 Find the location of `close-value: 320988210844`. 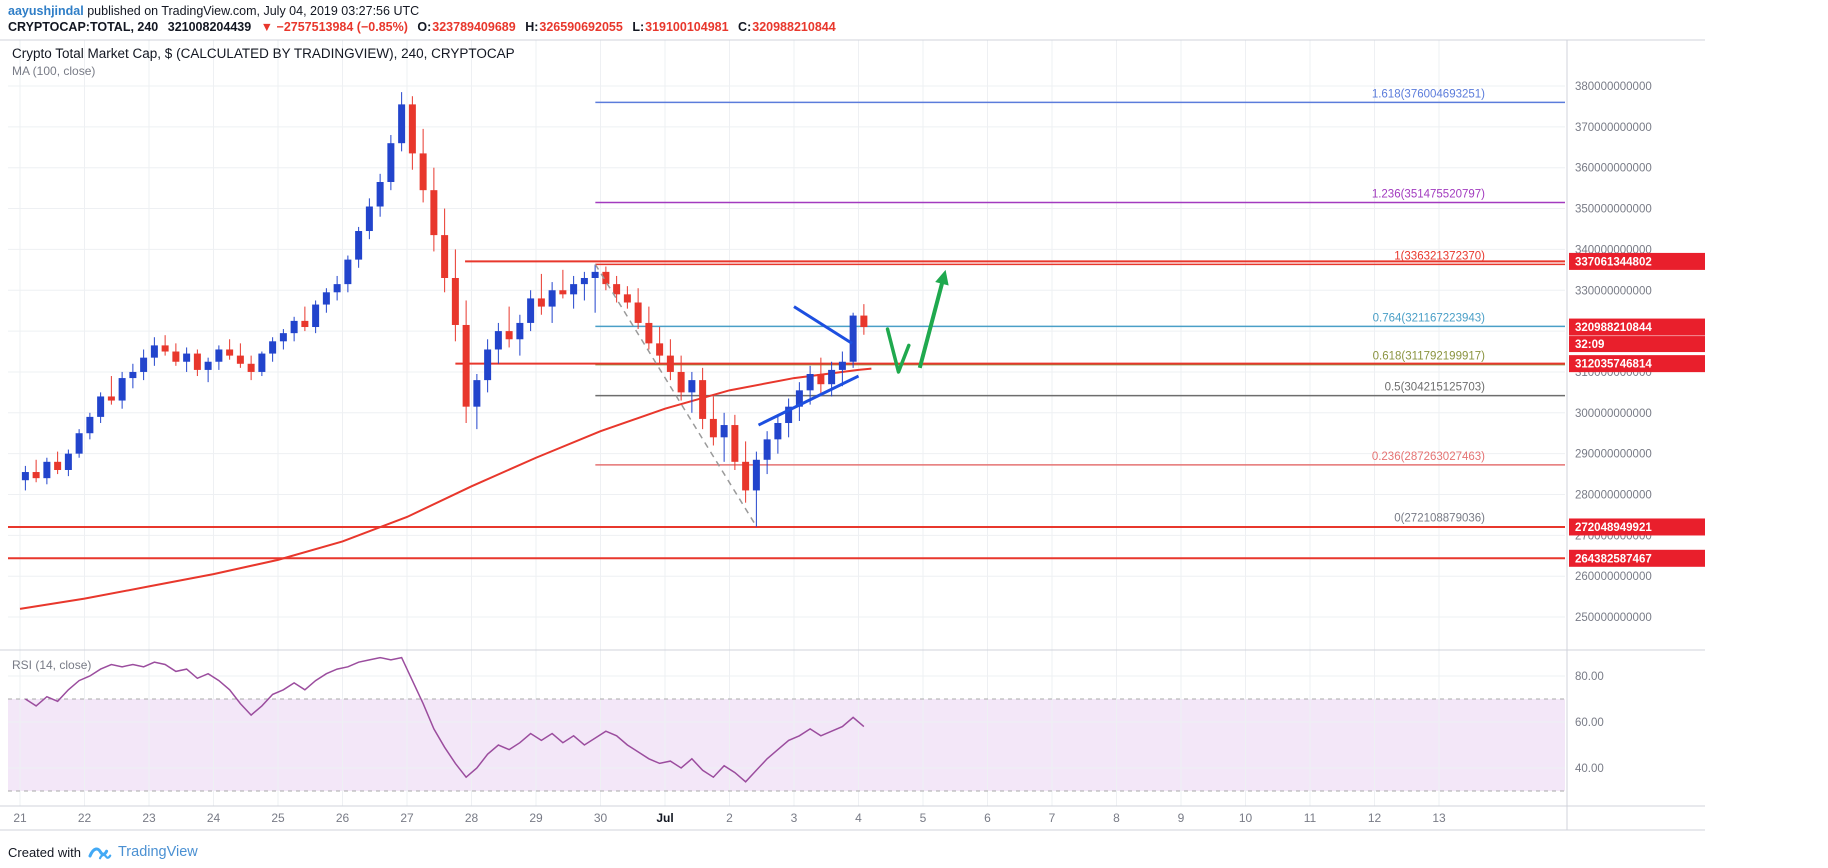

close-value: 320988210844 is located at coordinates (794, 27).